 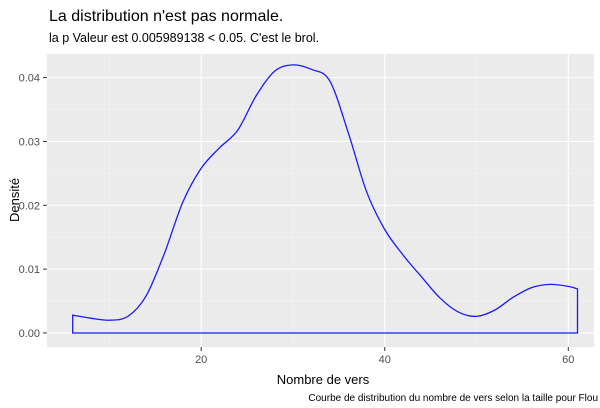 I want to click on x-tick-label: 60, so click(x=568, y=360).